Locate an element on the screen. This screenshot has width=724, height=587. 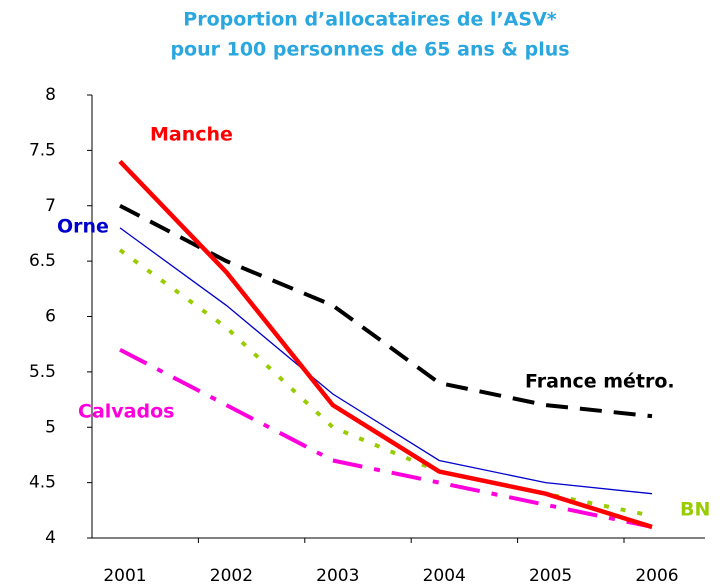
series-label: Calvados is located at coordinates (126, 412).